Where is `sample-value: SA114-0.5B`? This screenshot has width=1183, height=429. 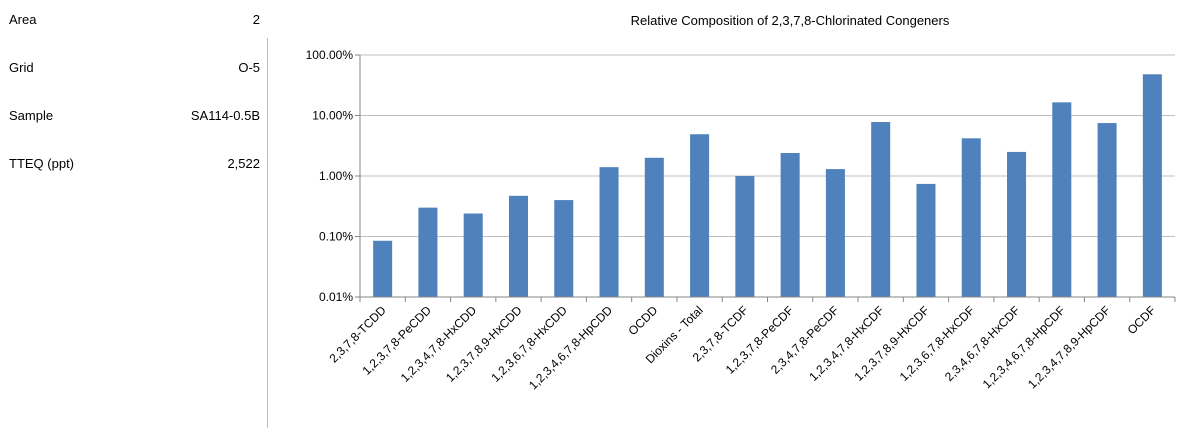 sample-value: SA114-0.5B is located at coordinates (225, 115).